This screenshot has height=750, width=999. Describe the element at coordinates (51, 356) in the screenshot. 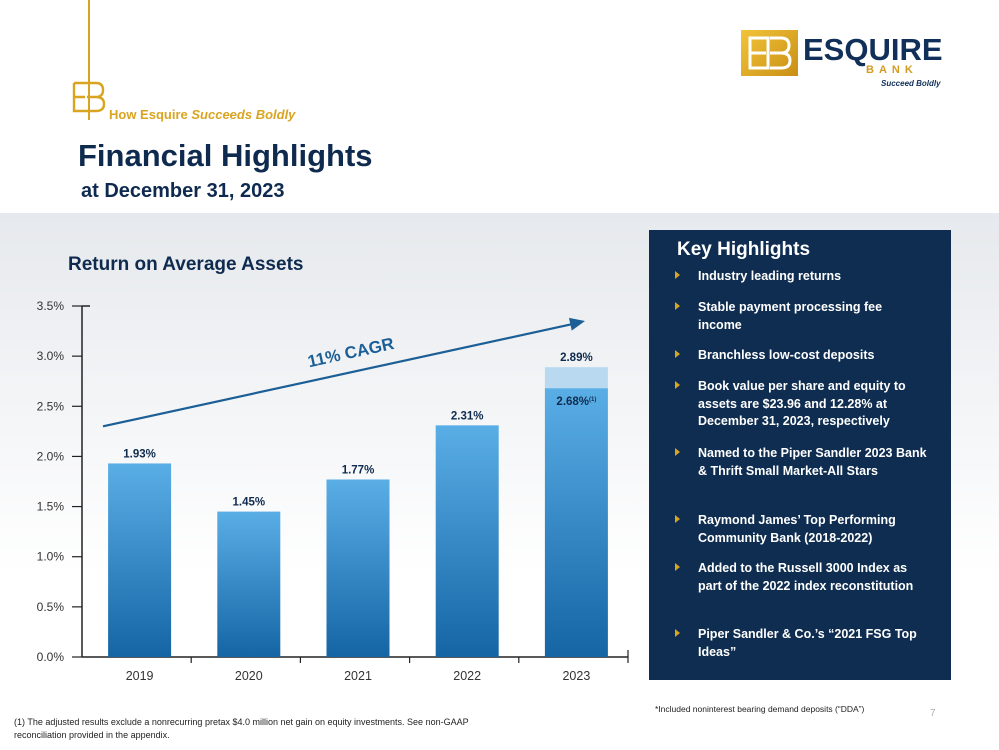

I see `y-tick-label: 3.0%` at that location.